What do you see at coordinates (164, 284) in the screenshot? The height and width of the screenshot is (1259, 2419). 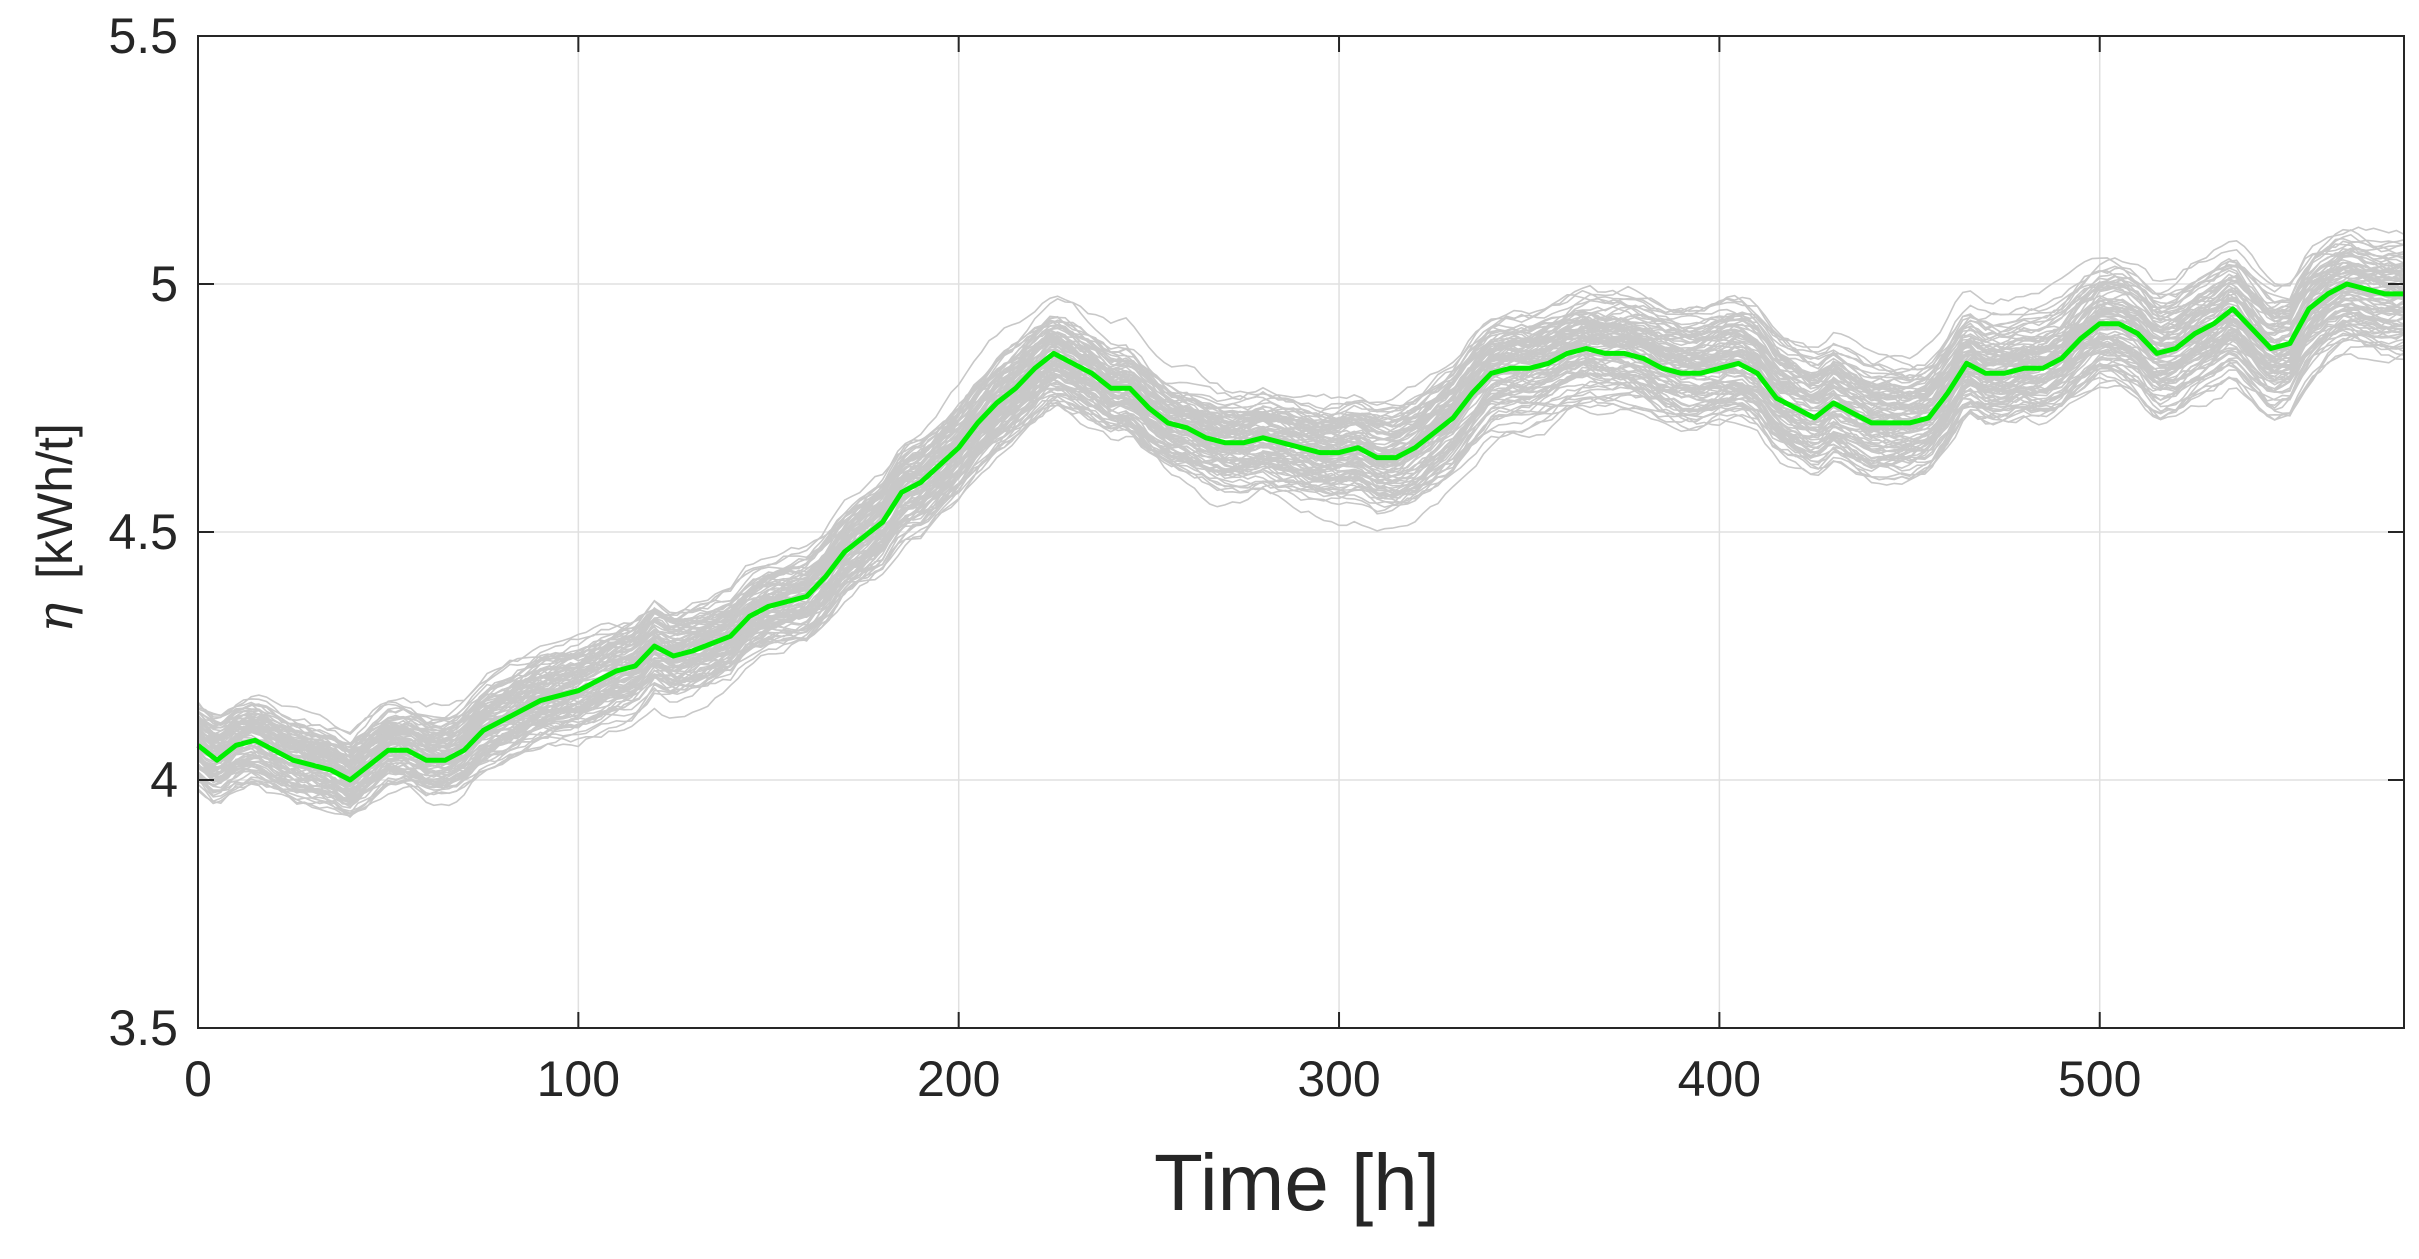 I see `y-tick-label: 5` at bounding box center [164, 284].